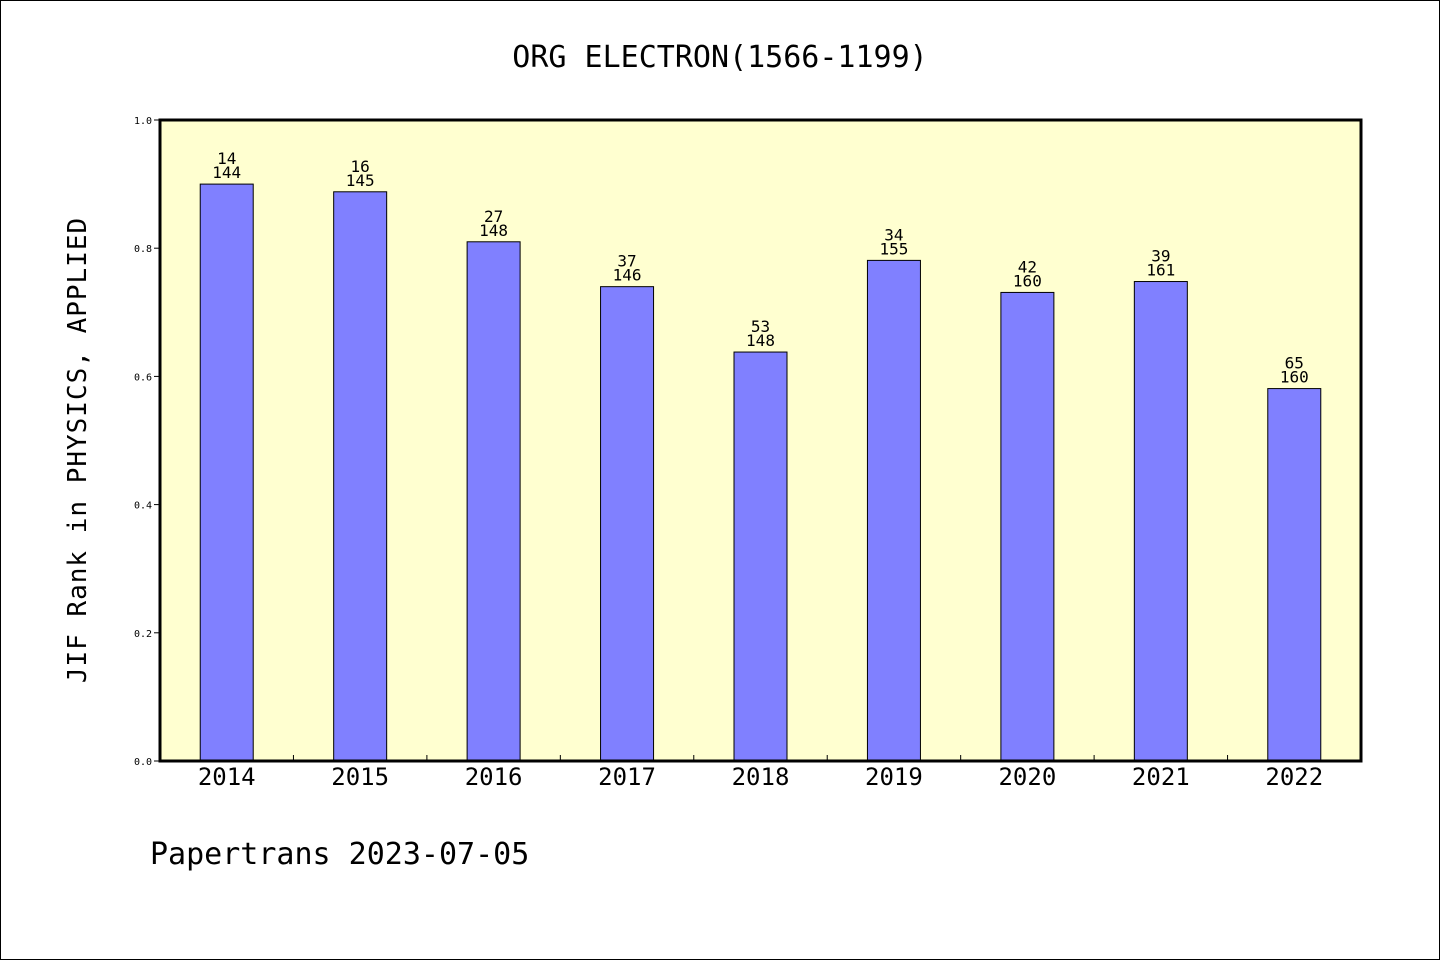 The image size is (1440, 960). Describe the element at coordinates (143, 506) in the screenshot. I see `y-tick-label: 0.4` at that location.